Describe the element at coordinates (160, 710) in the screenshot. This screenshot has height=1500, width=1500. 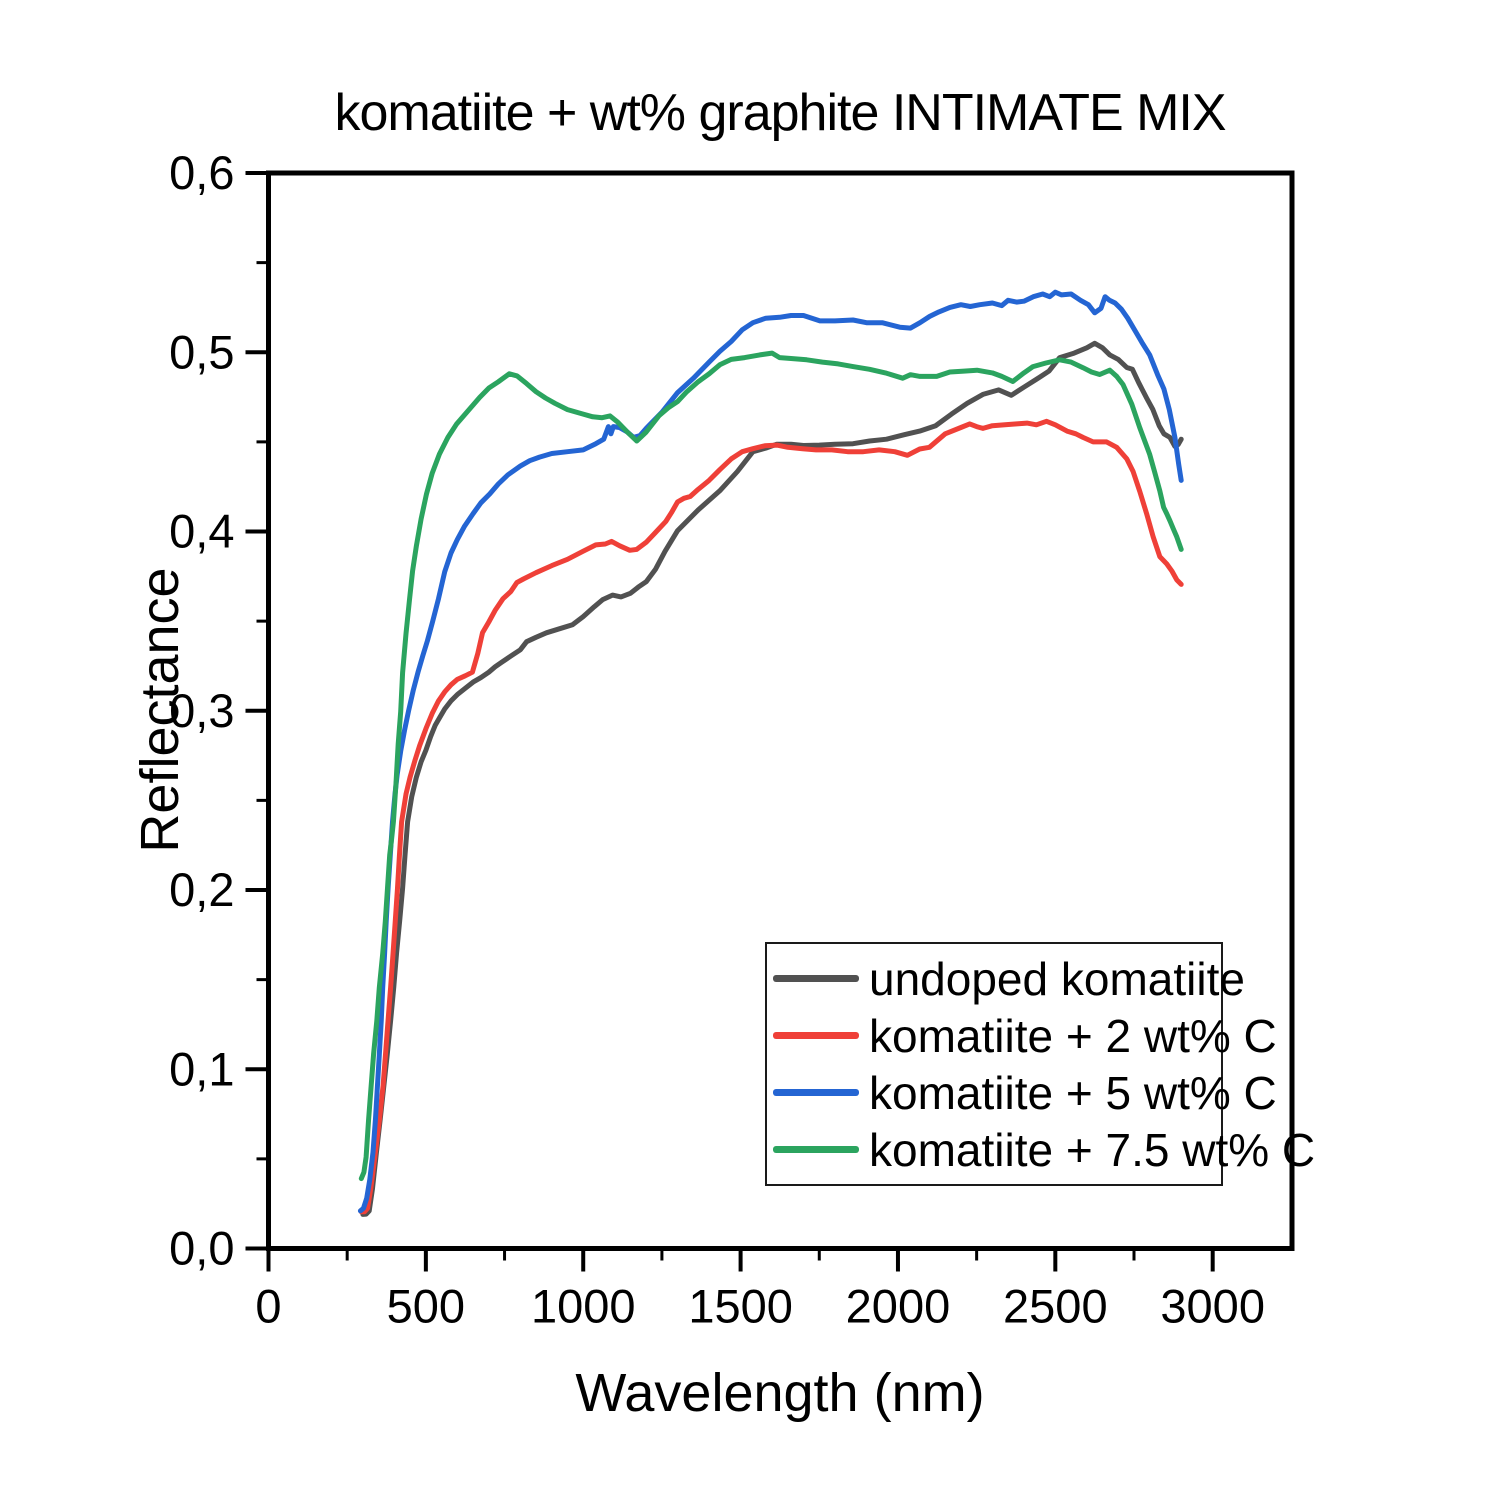
I see `y-axis-title-text: Reflectance` at that location.